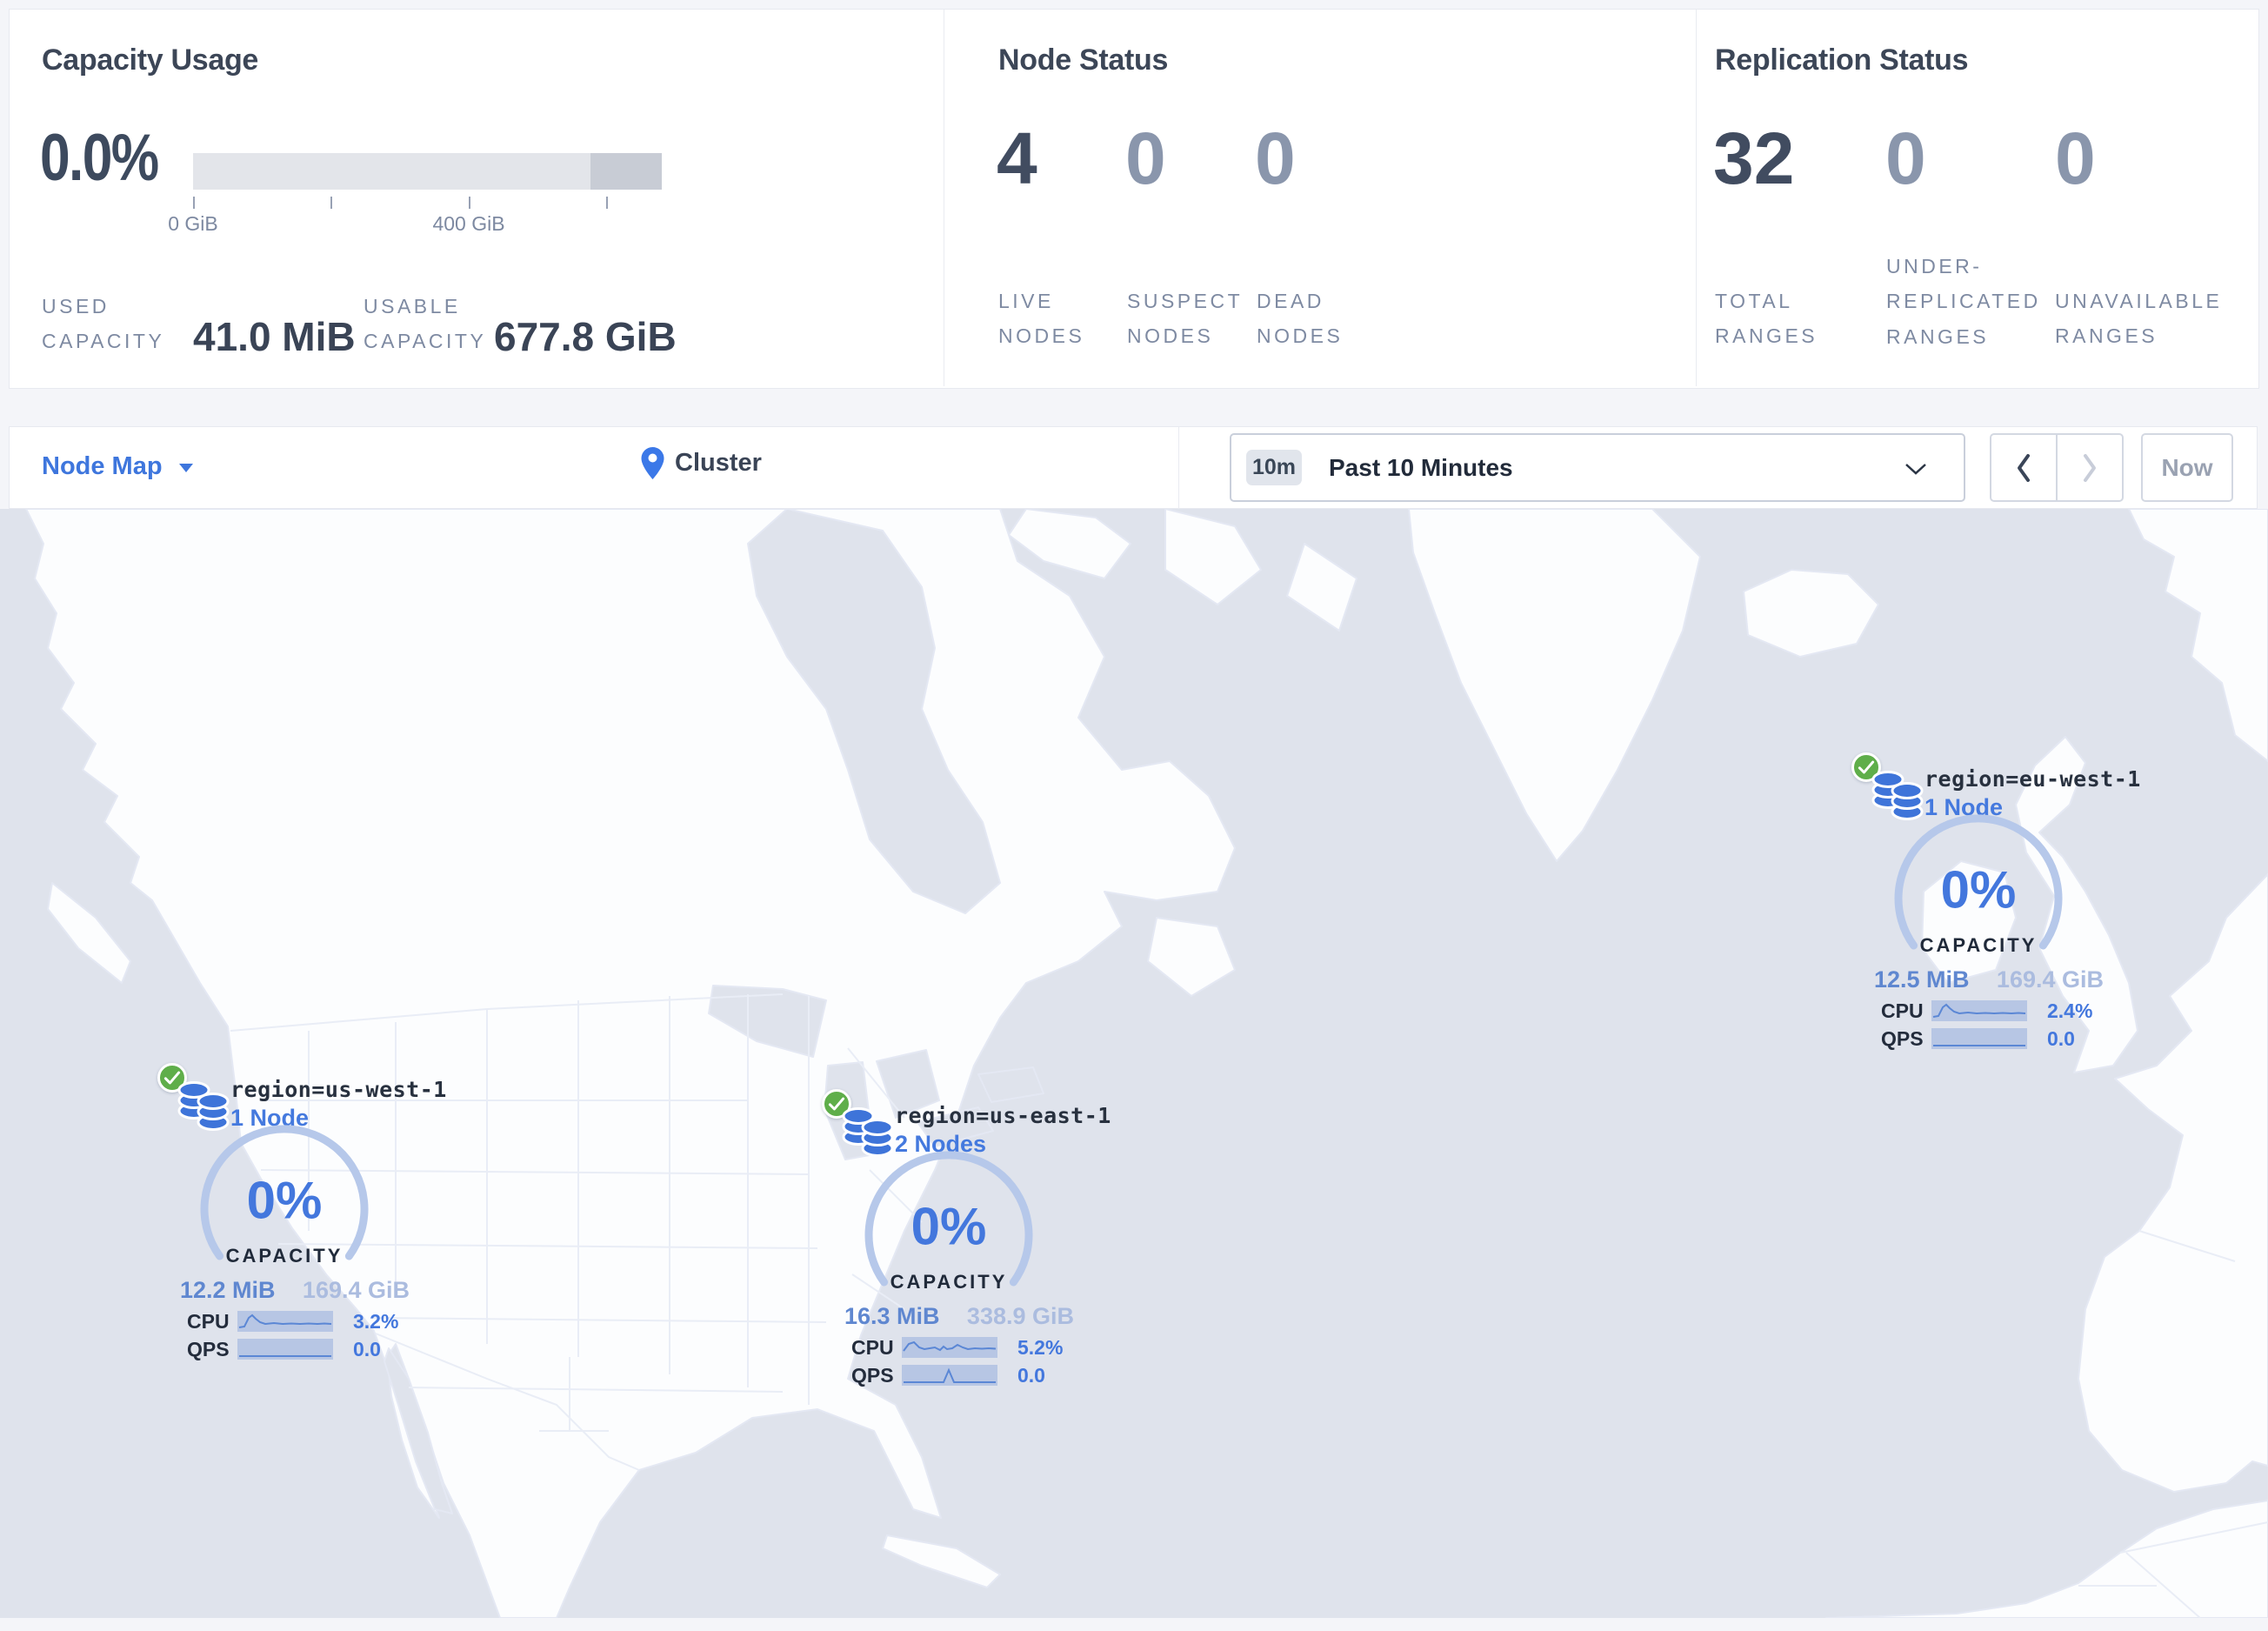  What do you see at coordinates (1905, 158) in the screenshot?
I see `under-replicated-ranges-value: 0` at bounding box center [1905, 158].